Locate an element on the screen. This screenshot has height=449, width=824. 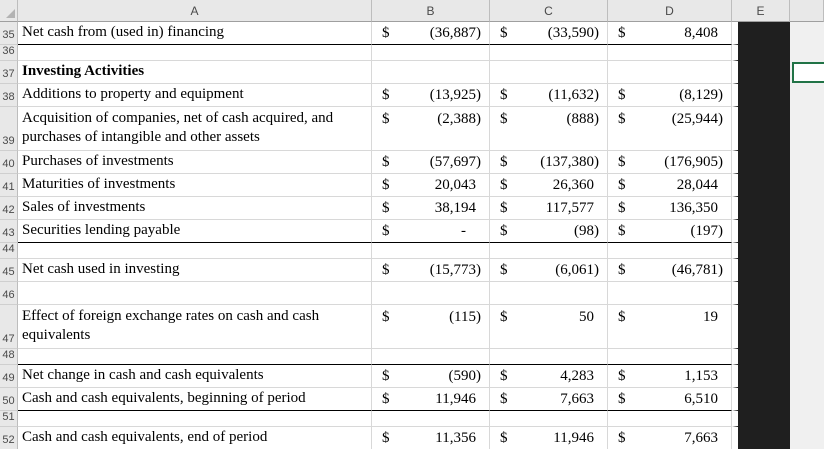
cell-D36 is located at coordinates (670, 53).